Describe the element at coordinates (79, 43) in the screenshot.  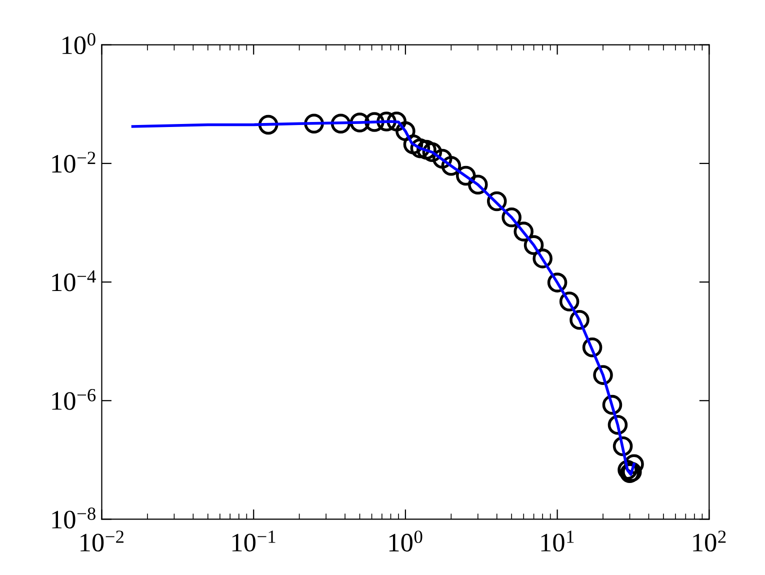
I see `y-tick-label: 10$^{0}$` at that location.